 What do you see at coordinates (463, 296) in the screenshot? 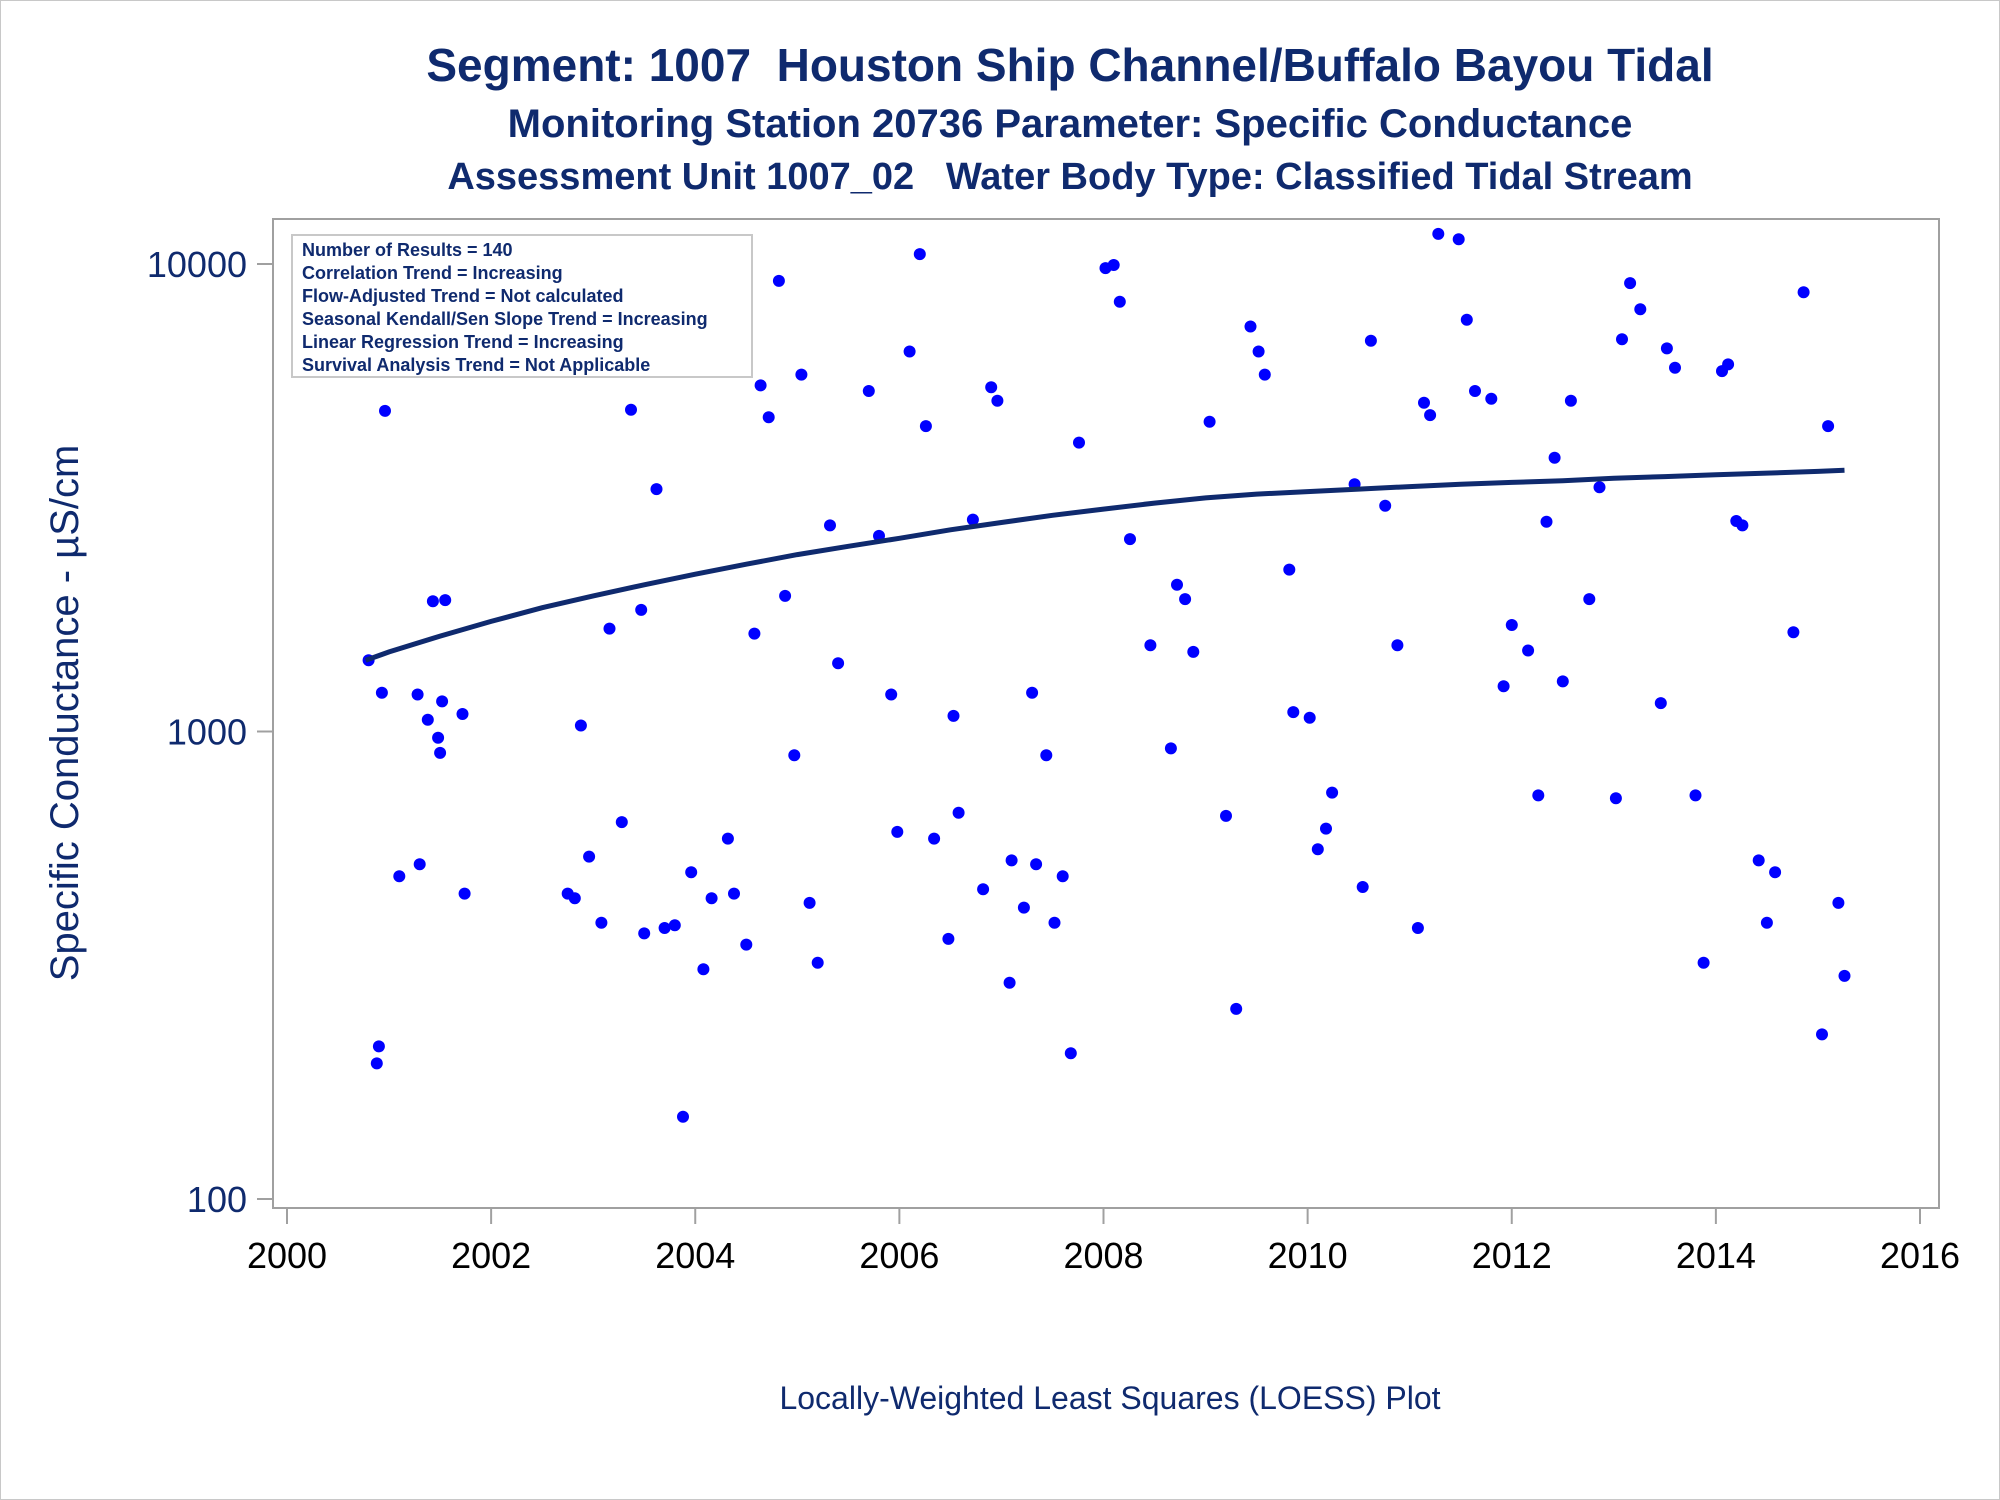
I see `stats-box-line: Flow-Adjusted Trend = Not calculated` at bounding box center [463, 296].